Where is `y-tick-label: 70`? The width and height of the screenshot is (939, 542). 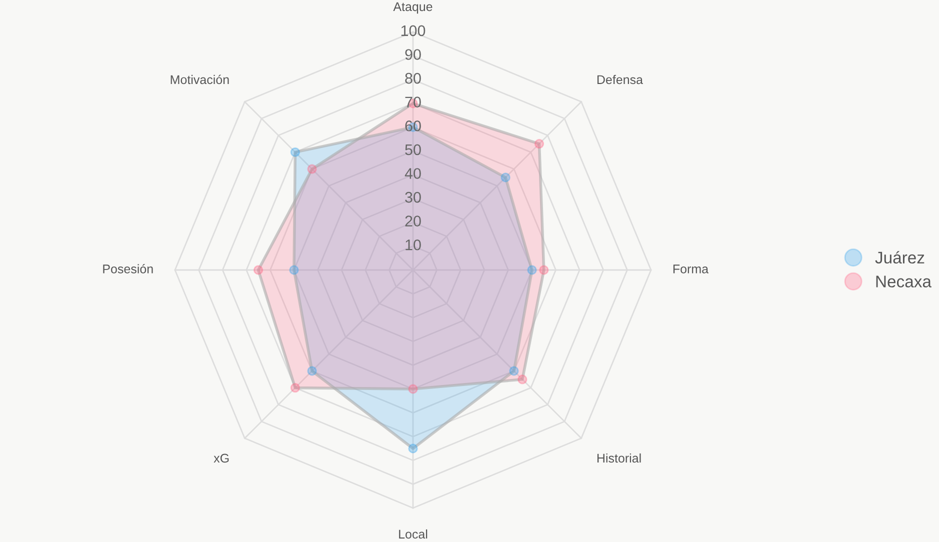 y-tick-label: 70 is located at coordinates (413, 102).